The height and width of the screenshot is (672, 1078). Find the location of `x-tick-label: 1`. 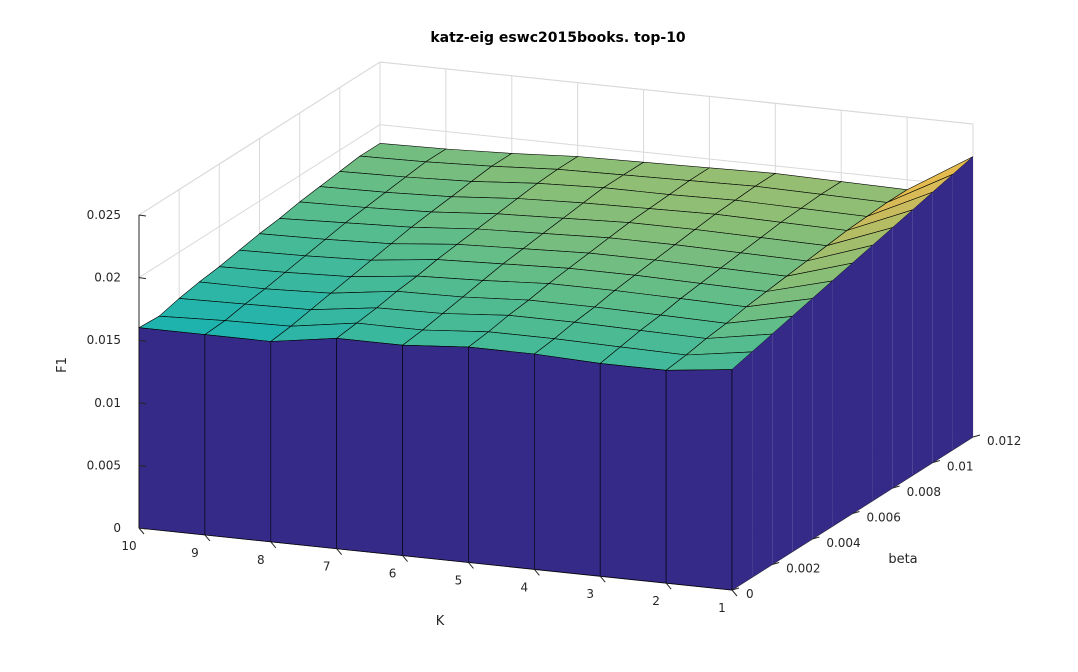

x-tick-label: 1 is located at coordinates (722, 608).